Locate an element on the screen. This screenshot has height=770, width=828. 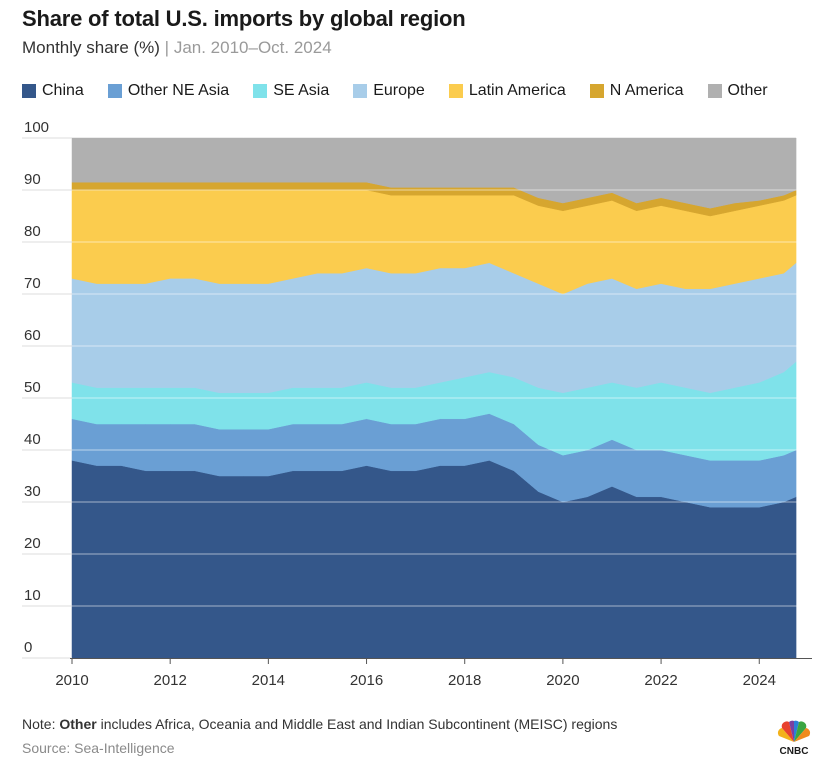
legend-item-se-asia: SE Asia is located at coordinates (291, 91).